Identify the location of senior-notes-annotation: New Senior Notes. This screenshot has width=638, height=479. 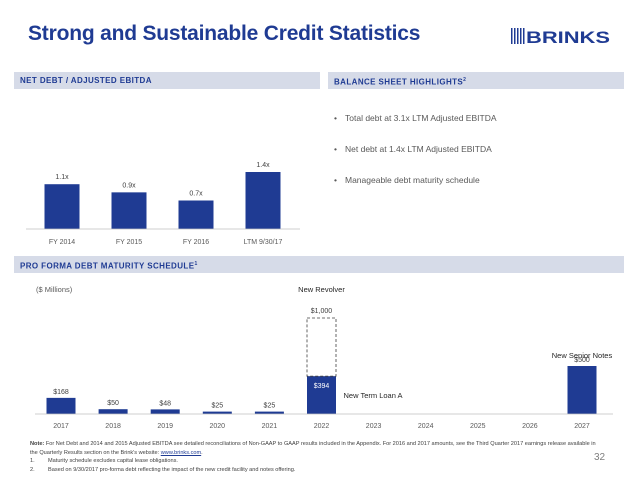
(582, 355).